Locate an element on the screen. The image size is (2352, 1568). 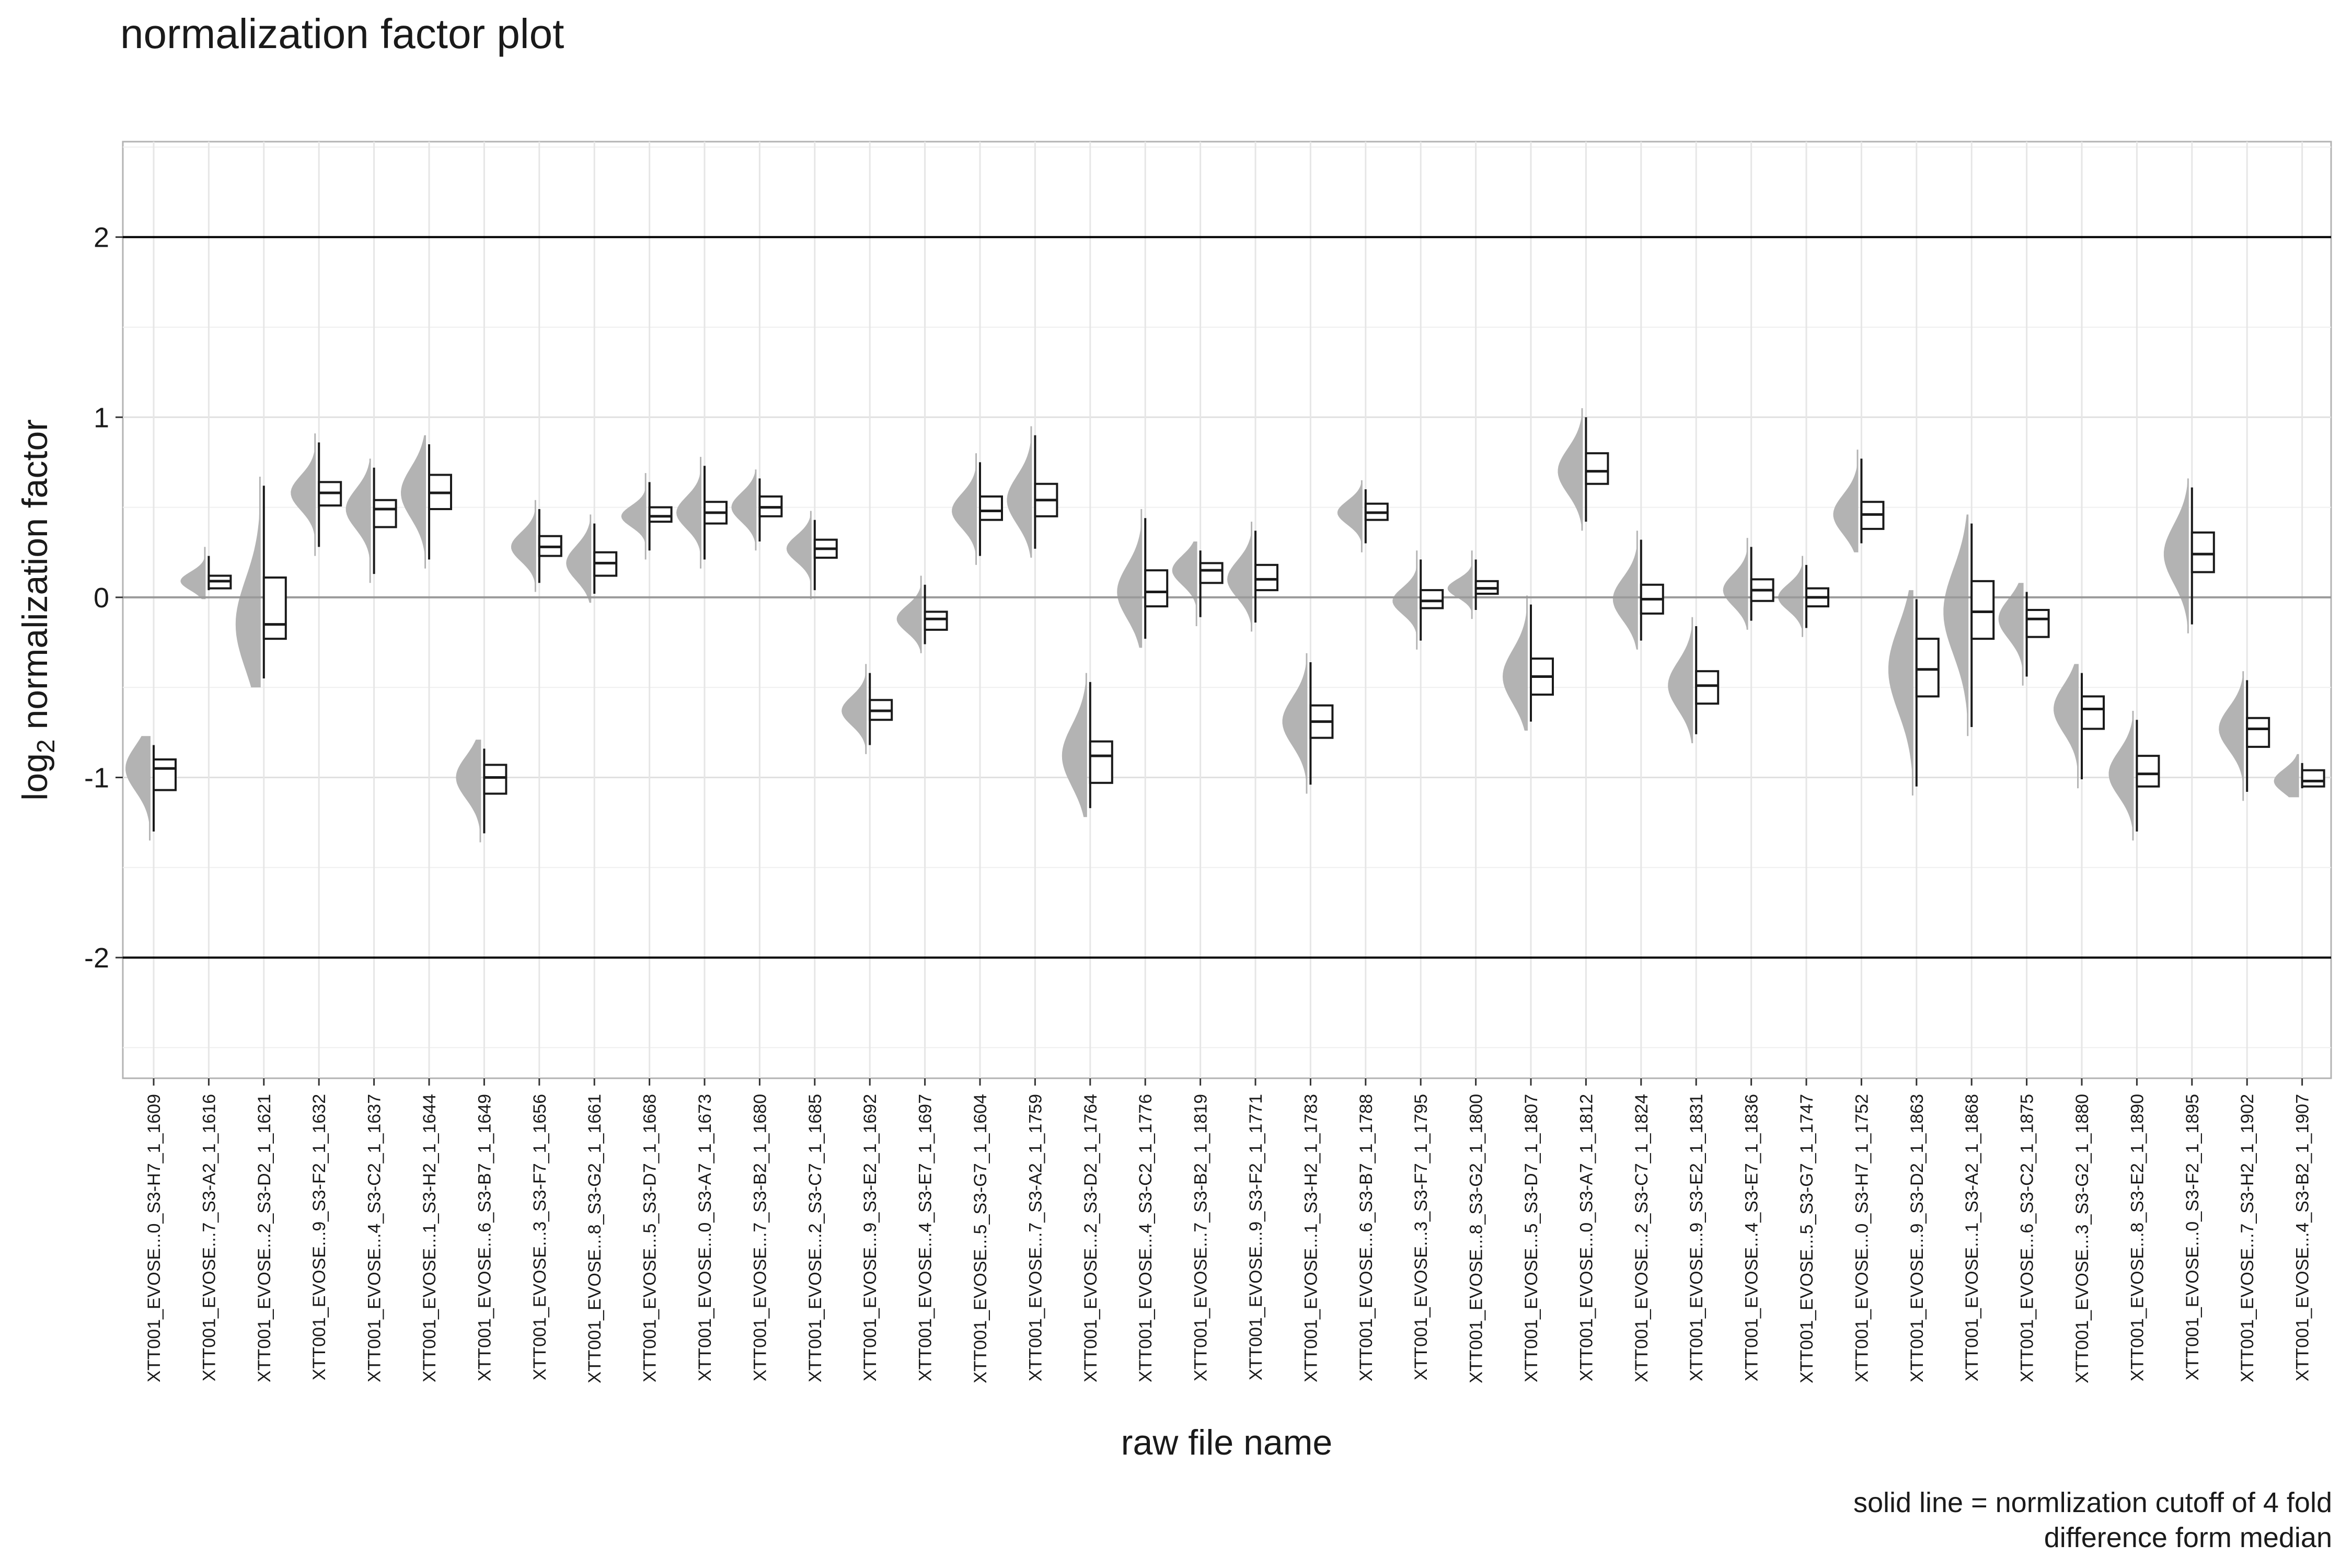
x-tick-label: XTT001_EVOSE...5_S3-D7_1_1668 is located at coordinates (650, 1238).